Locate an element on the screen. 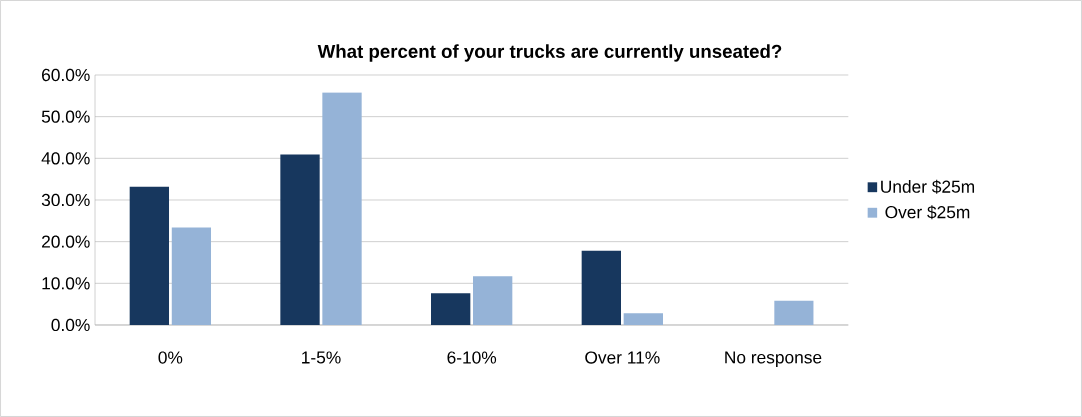 This screenshot has height=417, width=1082. legend-label: Under $25m is located at coordinates (928, 186).